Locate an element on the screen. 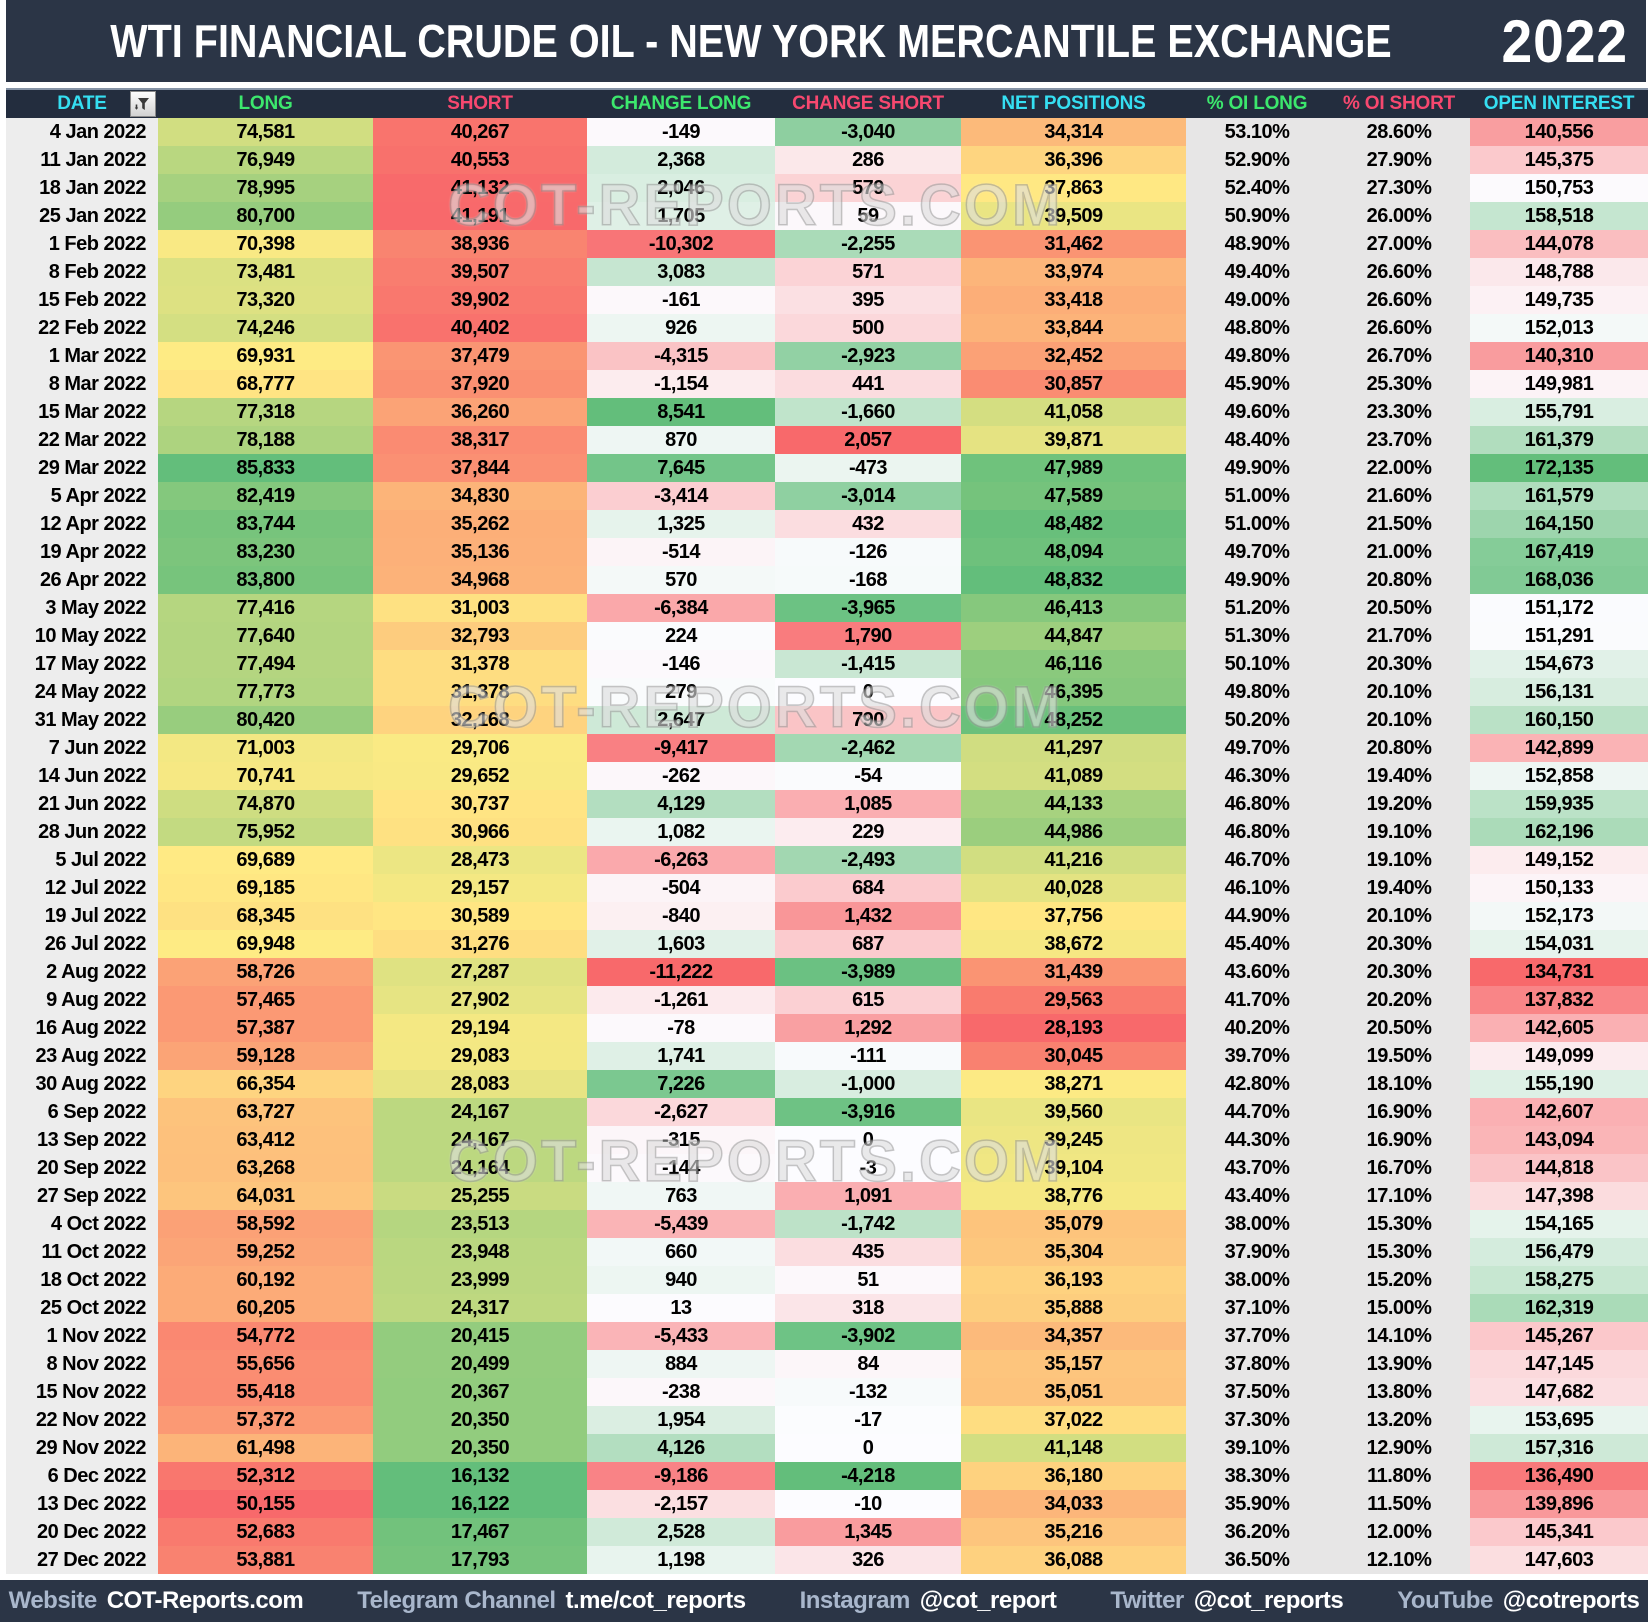 The width and height of the screenshot is (1648, 1622). cell-oi-short-pct: 12.00% is located at coordinates (1399, 1532).